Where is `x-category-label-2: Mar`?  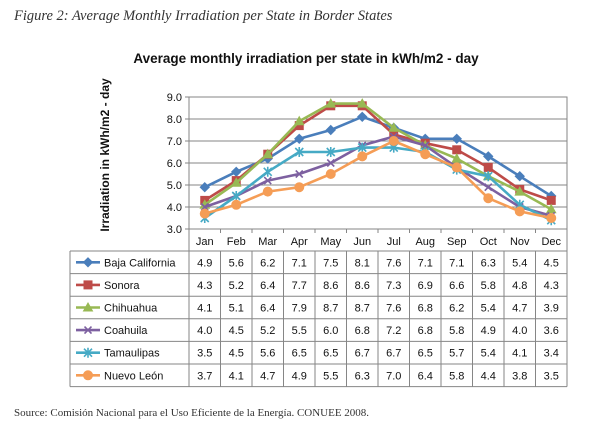
x-category-label-2: Mar is located at coordinates (267, 242).